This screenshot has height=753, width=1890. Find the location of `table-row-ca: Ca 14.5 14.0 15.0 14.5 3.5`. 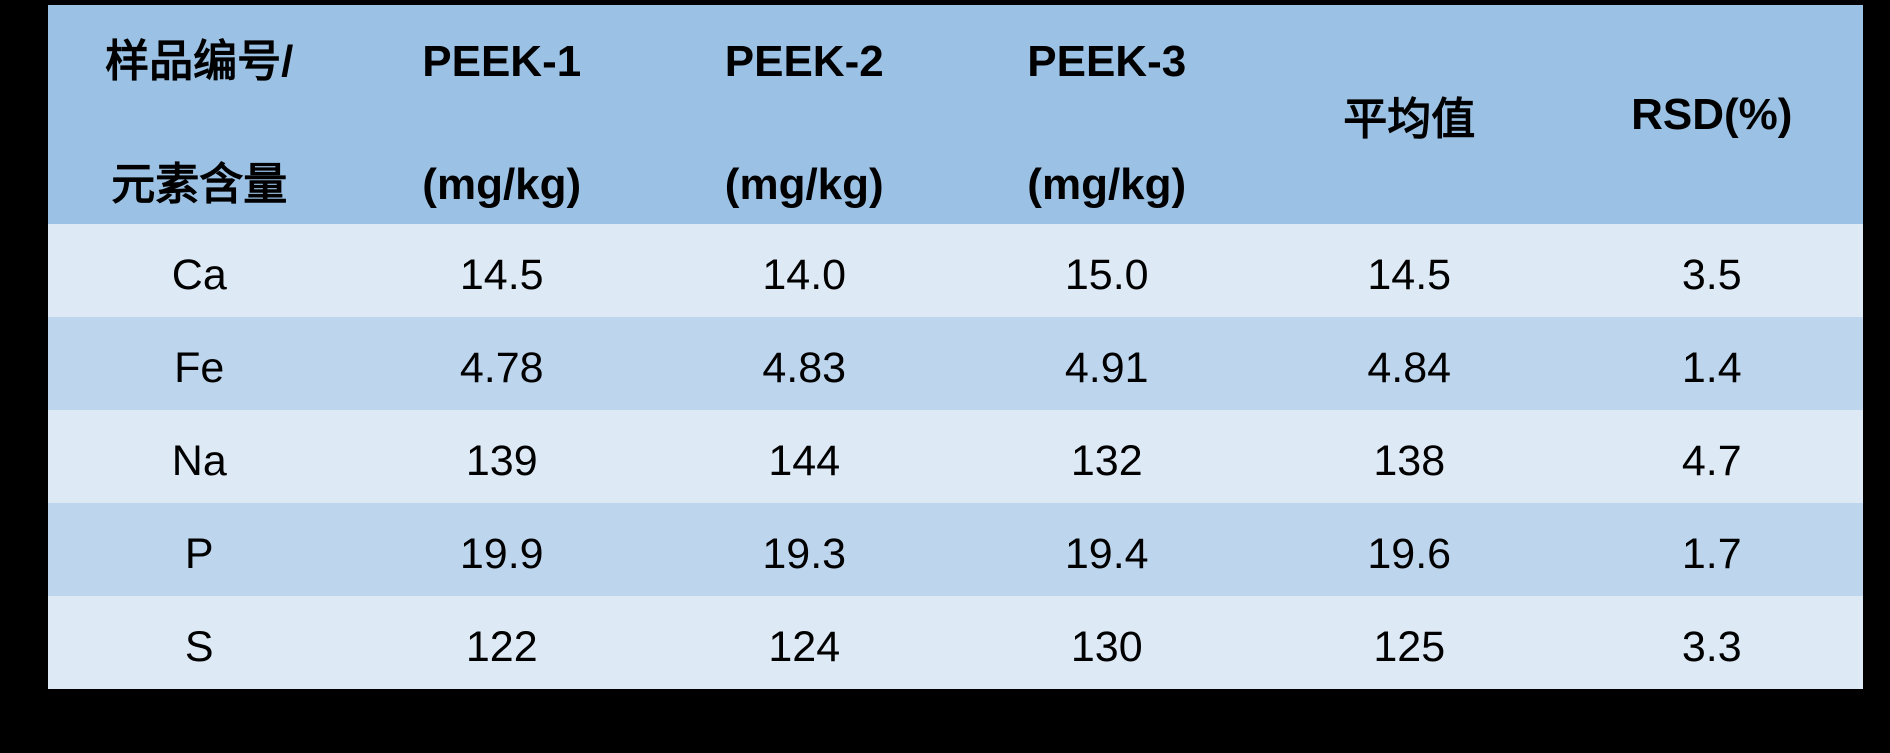

table-row-ca: Ca 14.5 14.0 15.0 14.5 3.5 is located at coordinates (955, 270).